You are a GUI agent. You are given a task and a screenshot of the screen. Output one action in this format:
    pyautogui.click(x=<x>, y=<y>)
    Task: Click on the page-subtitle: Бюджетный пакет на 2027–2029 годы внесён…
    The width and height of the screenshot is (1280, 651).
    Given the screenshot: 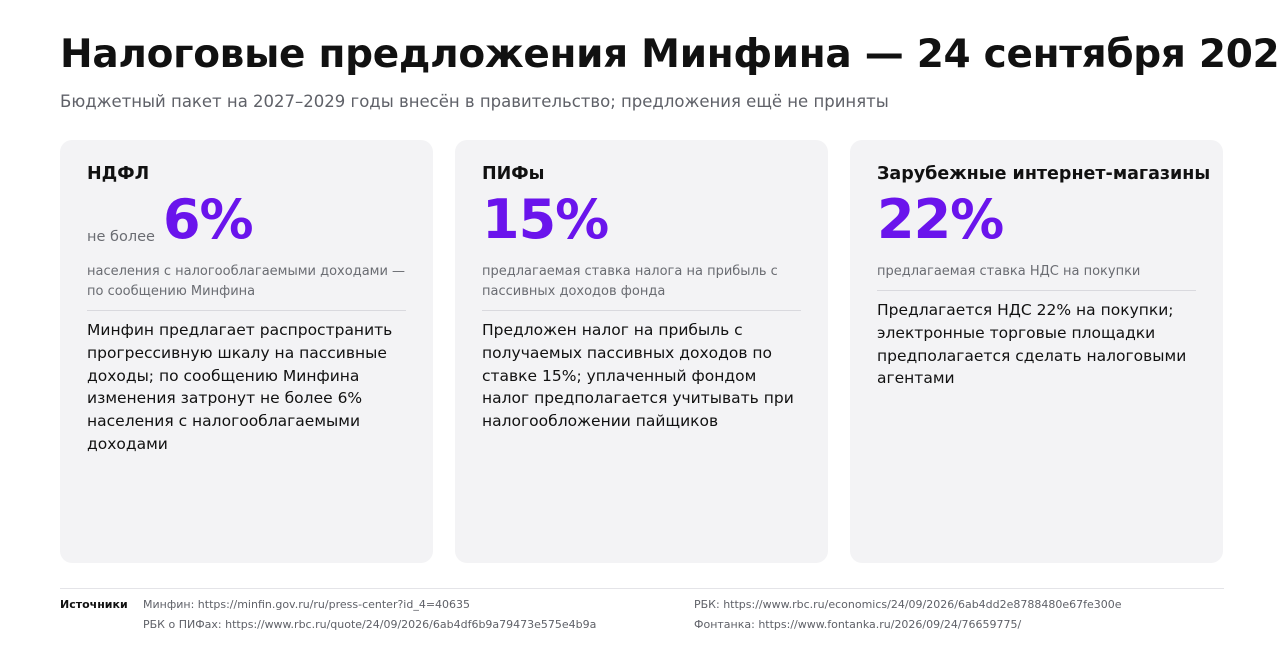 What is the action you would take?
    pyautogui.click(x=474, y=101)
    